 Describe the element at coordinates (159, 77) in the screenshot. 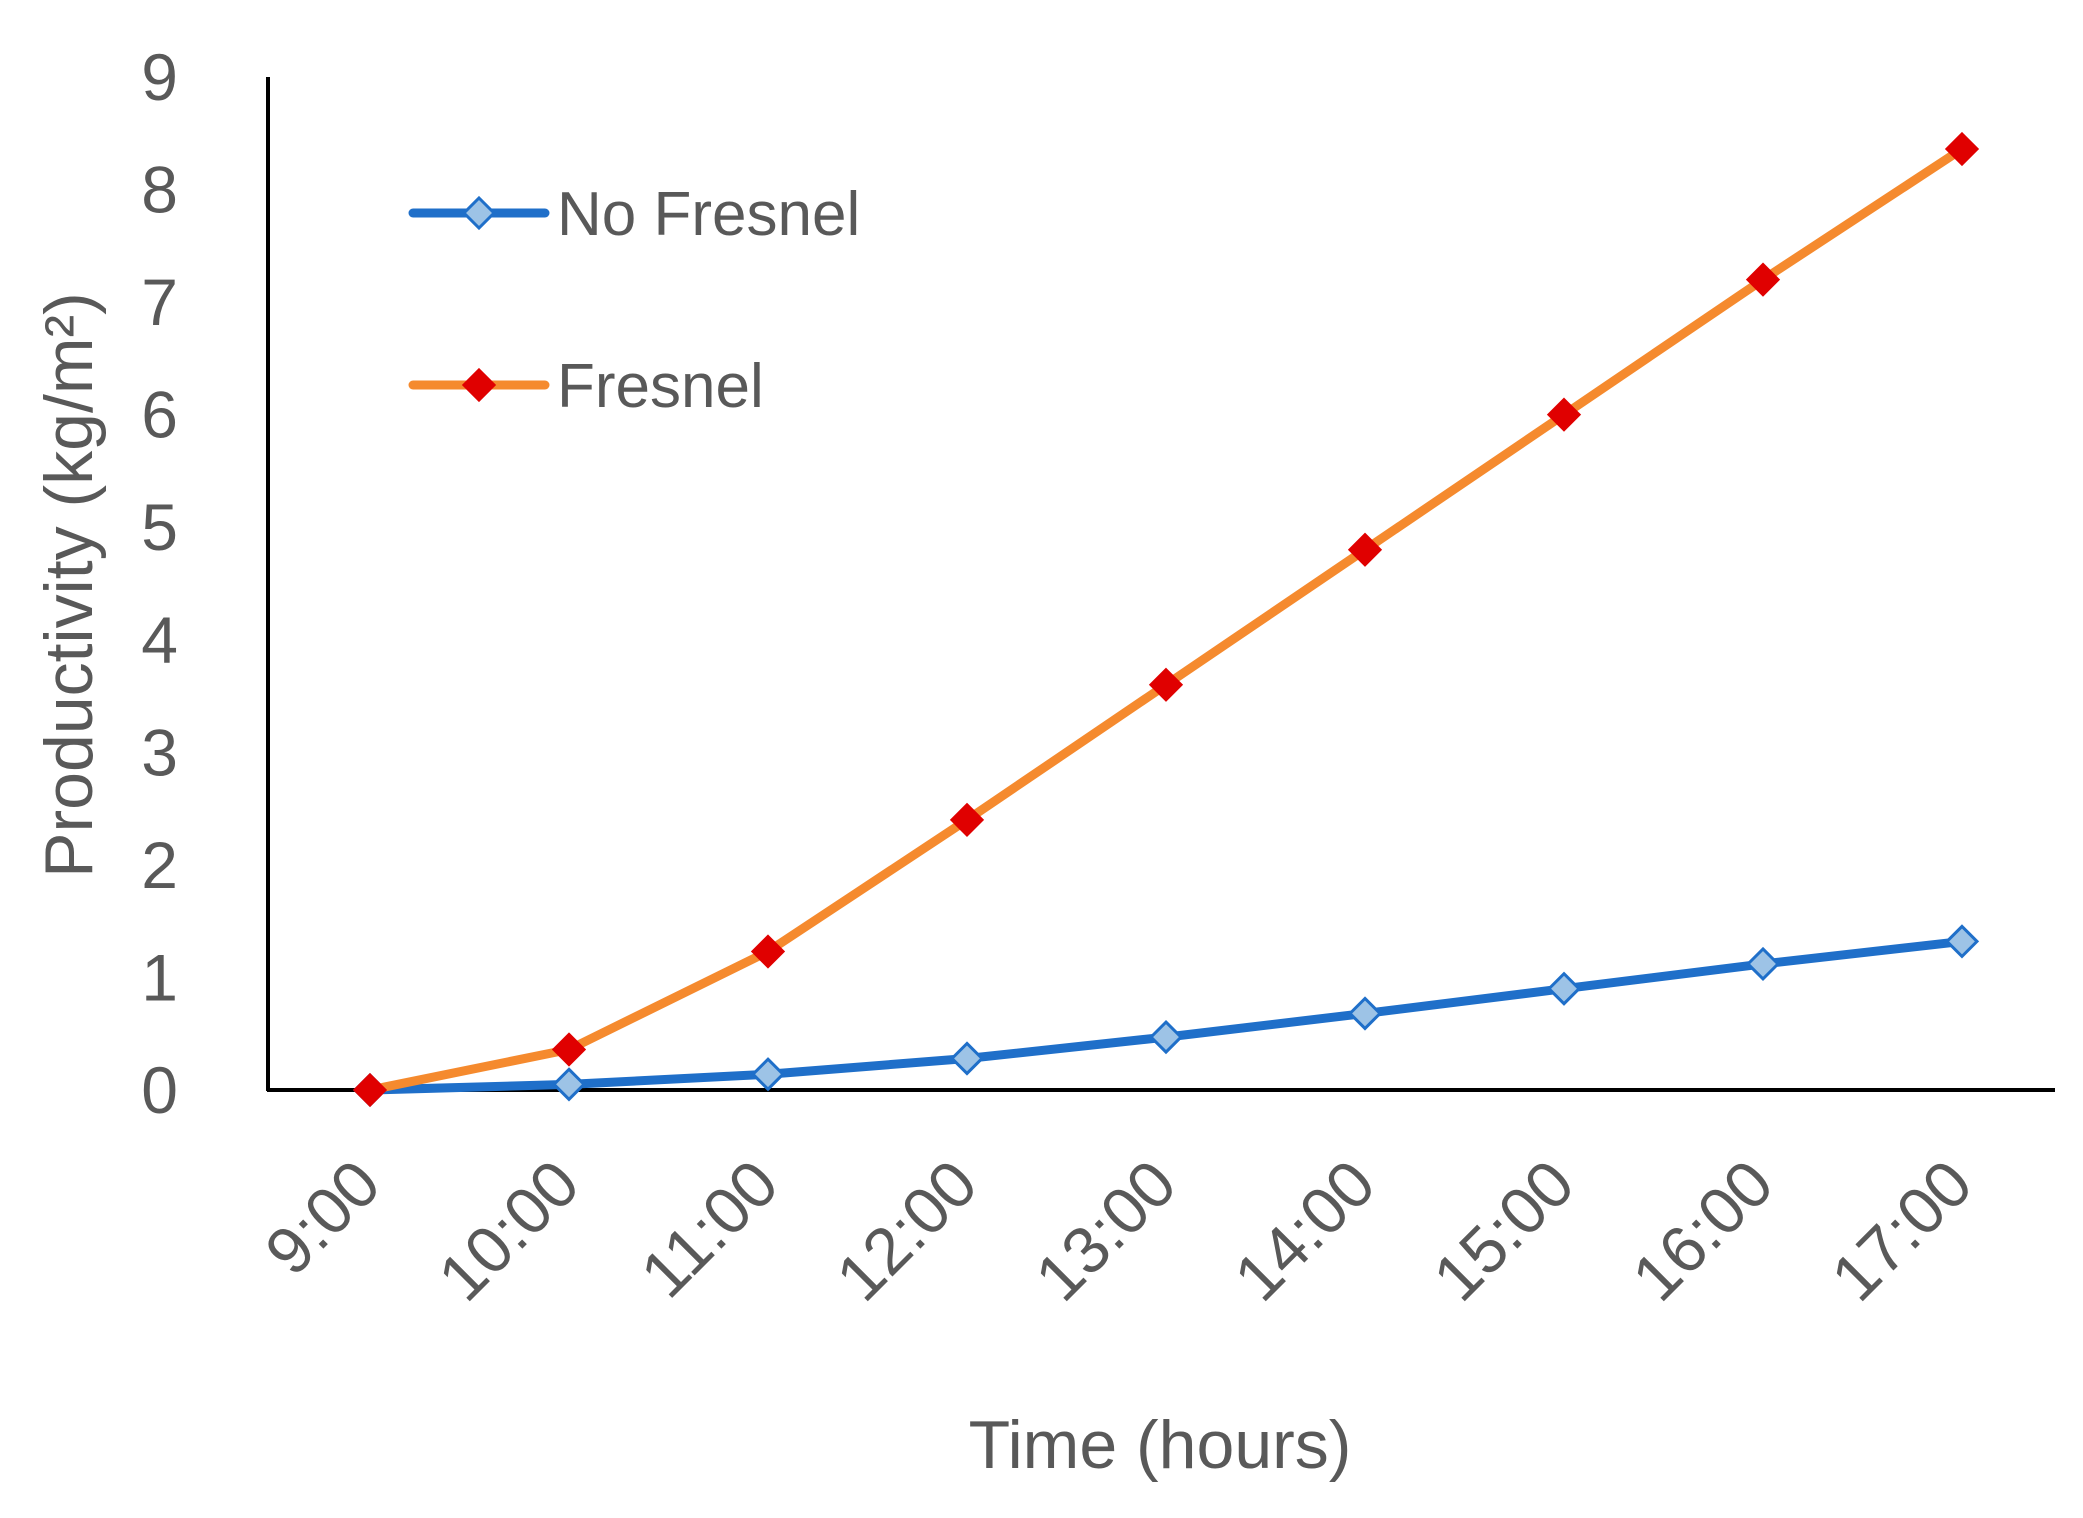

I see `y-tick-label: 9` at that location.